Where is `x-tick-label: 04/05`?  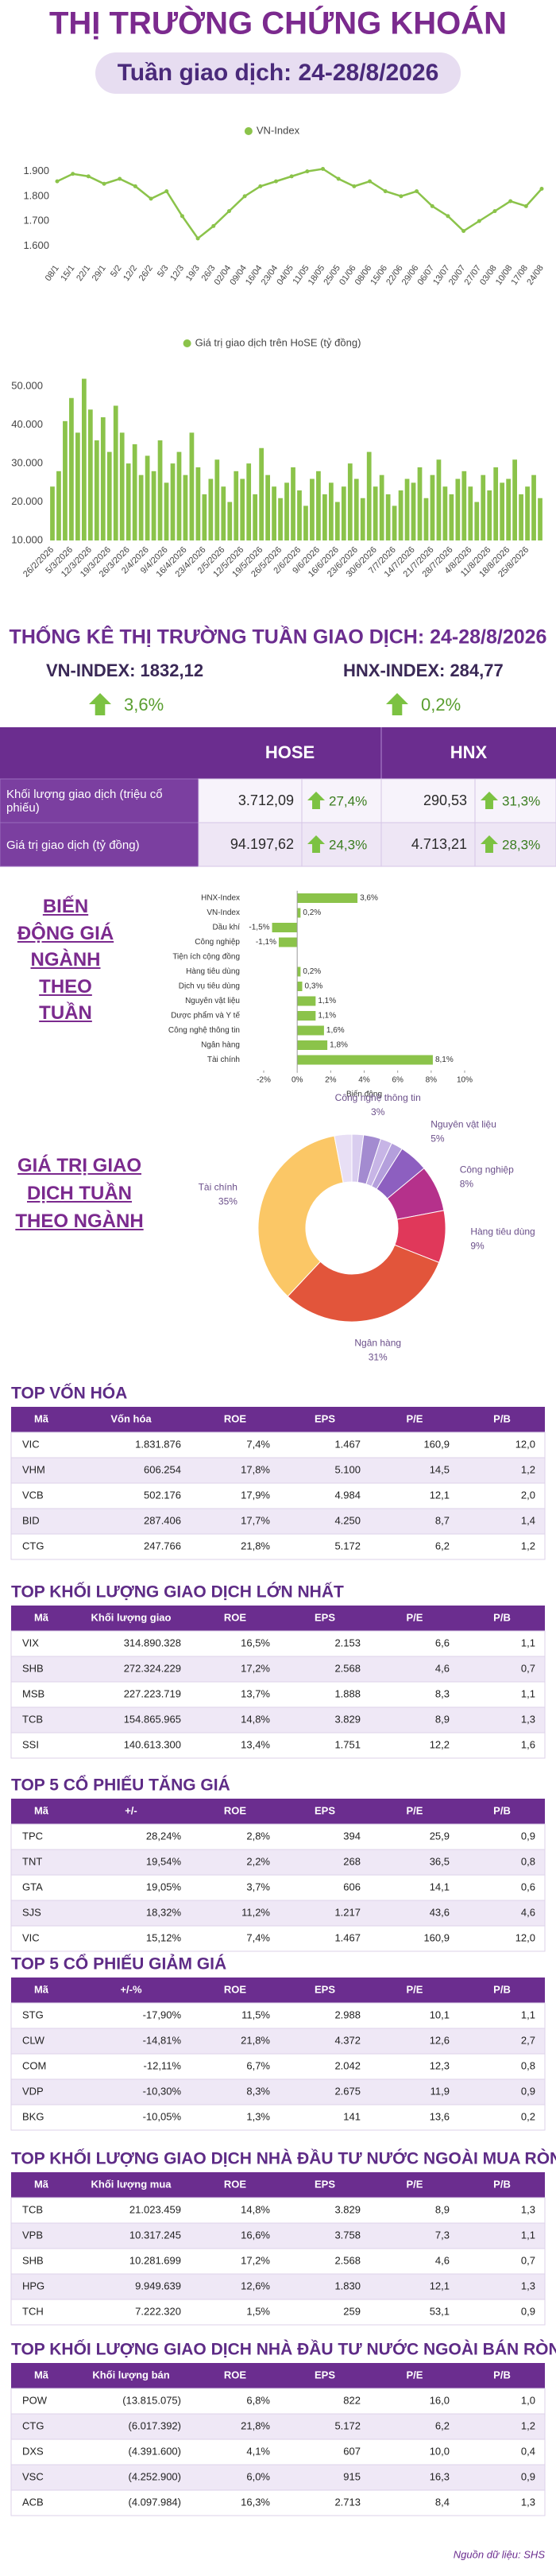 x-tick-label: 04/05 is located at coordinates (285, 275).